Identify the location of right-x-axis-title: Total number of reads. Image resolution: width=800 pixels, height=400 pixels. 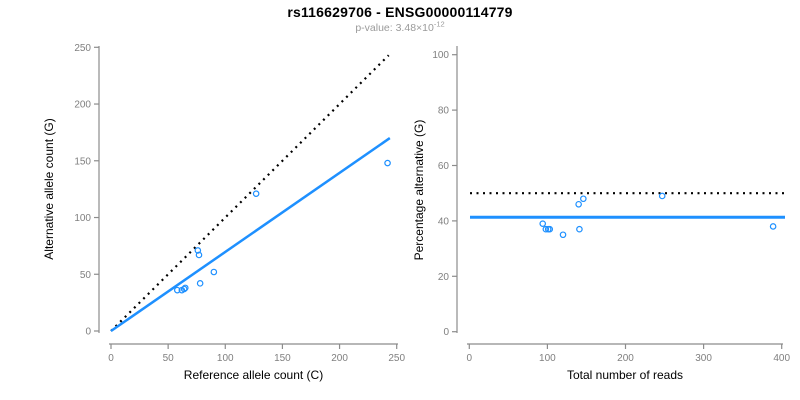
(625, 375).